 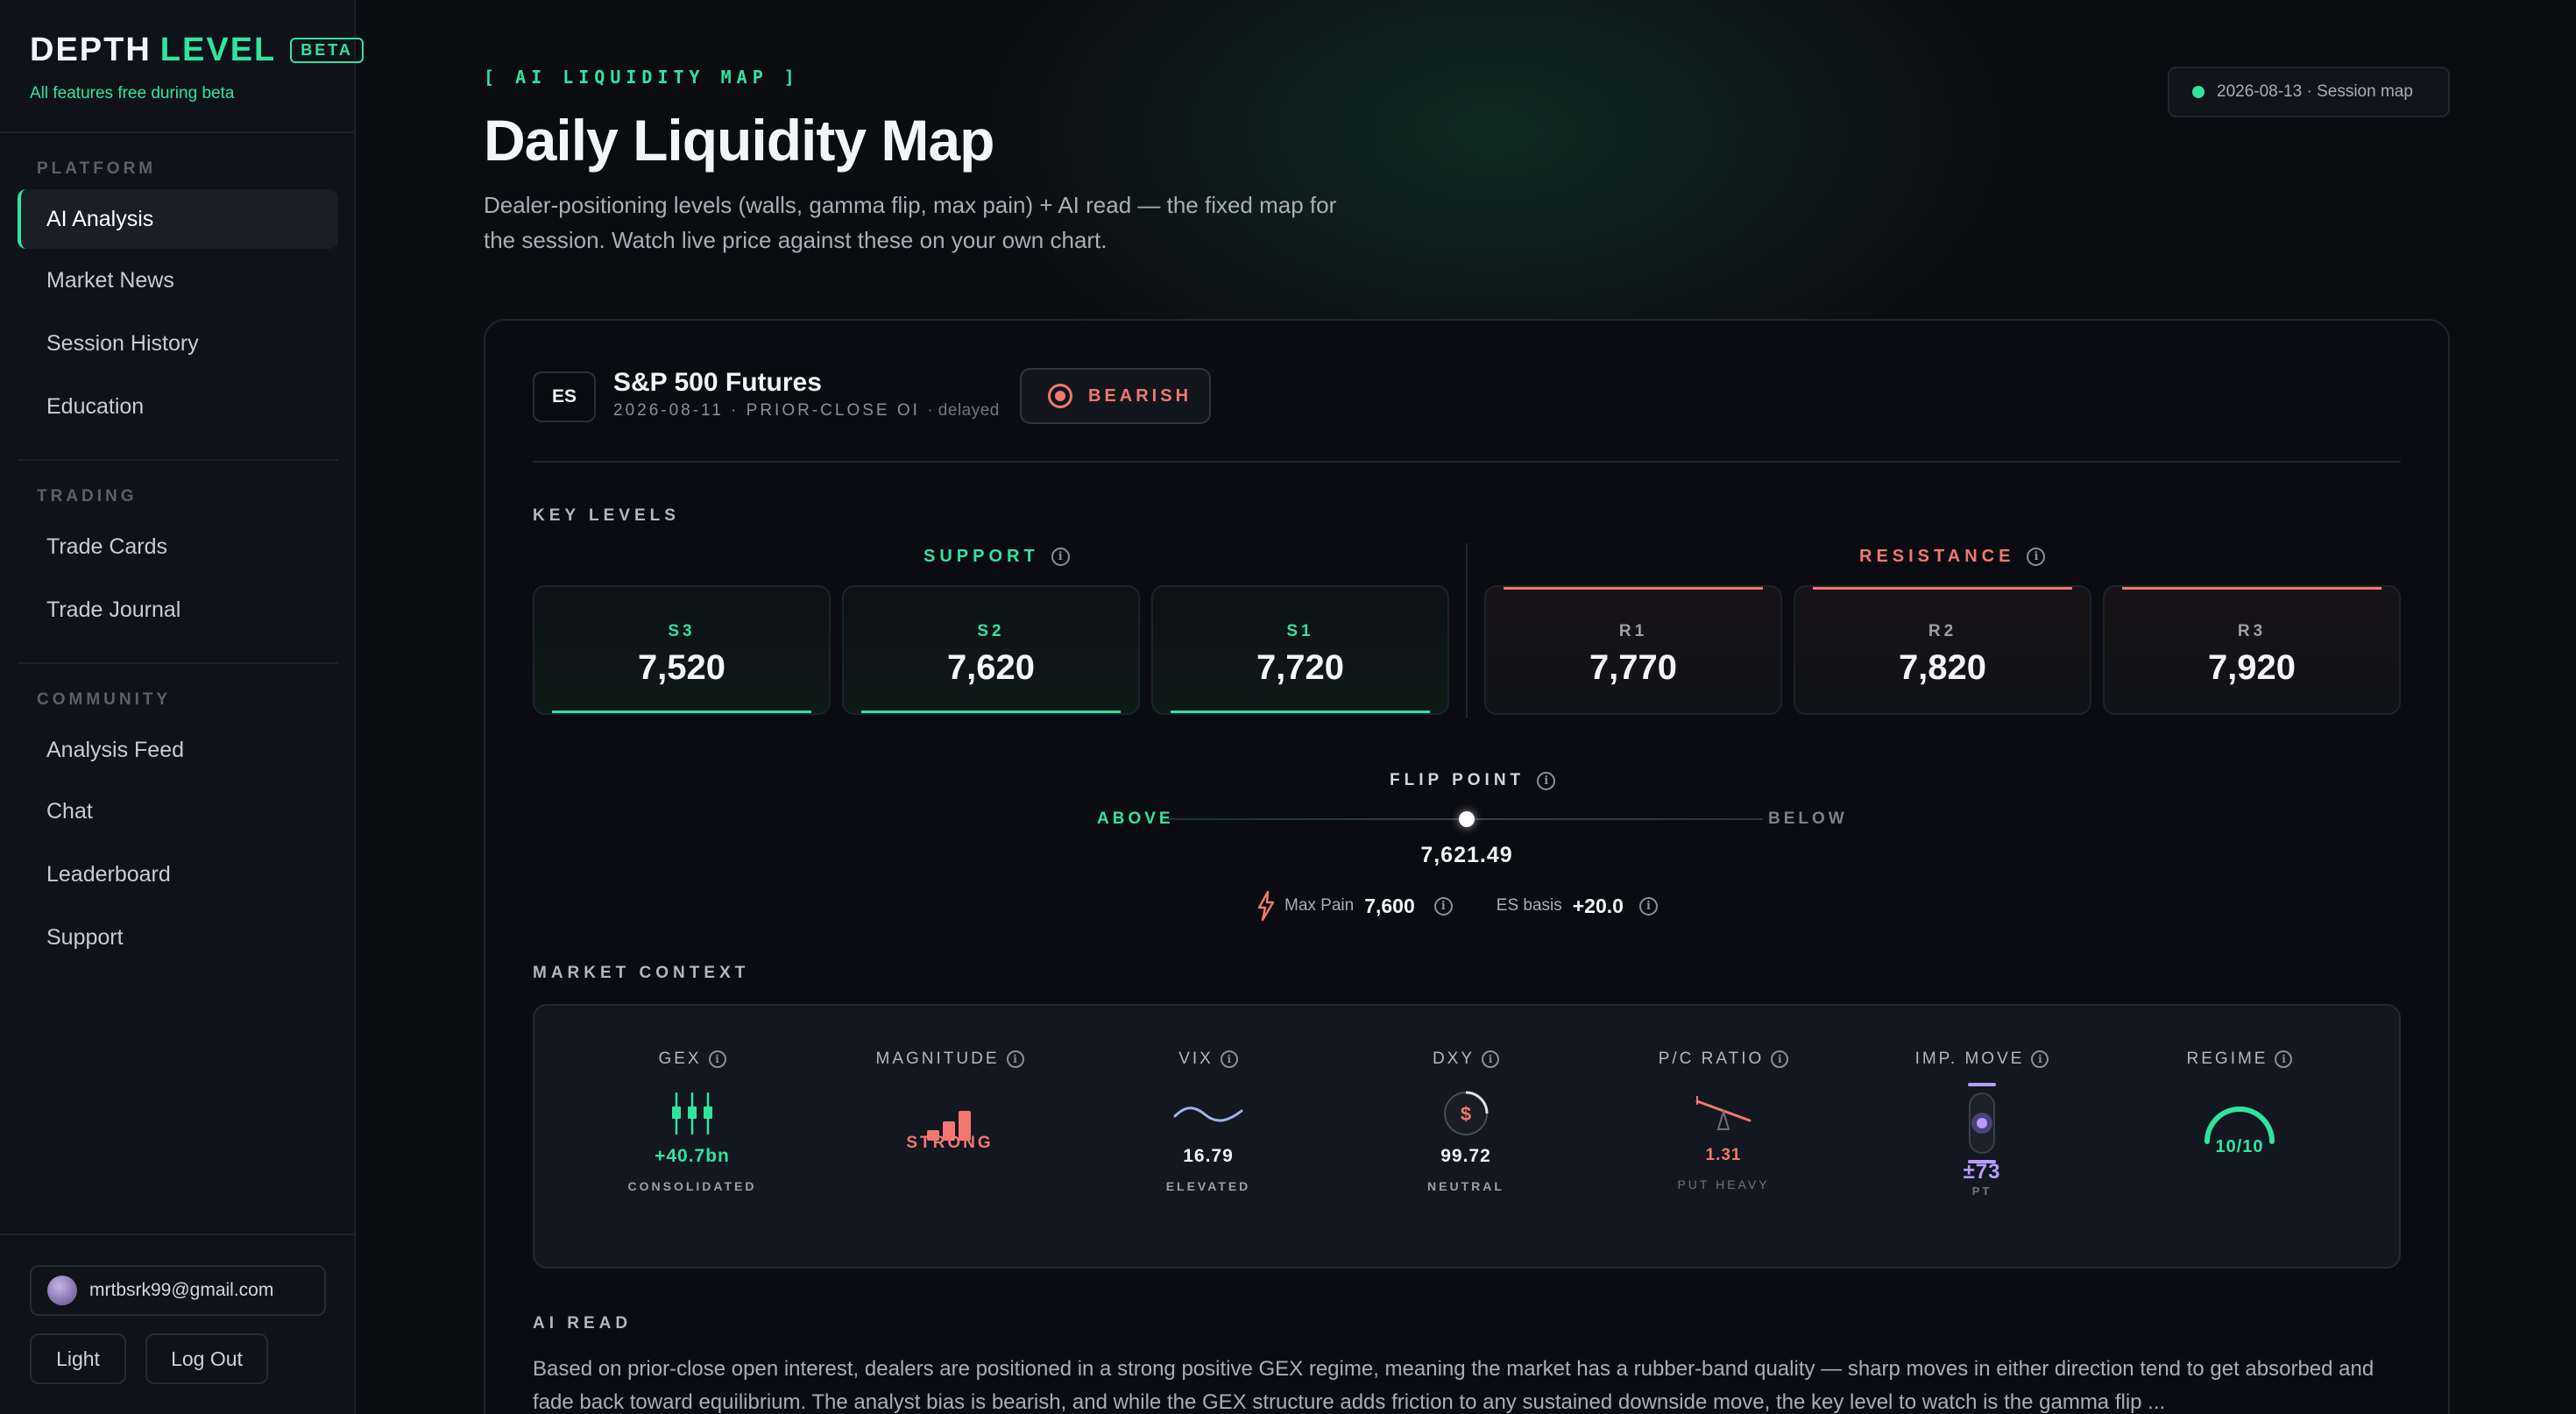 I want to click on instrument-name: S&P 500 Futures, so click(x=717, y=382).